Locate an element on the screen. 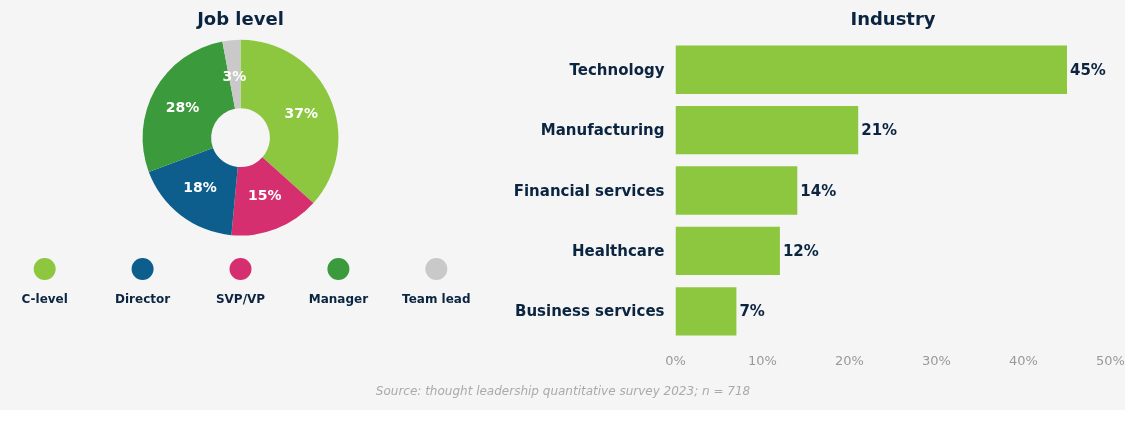  y-tick-label: Business services is located at coordinates (589, 311).